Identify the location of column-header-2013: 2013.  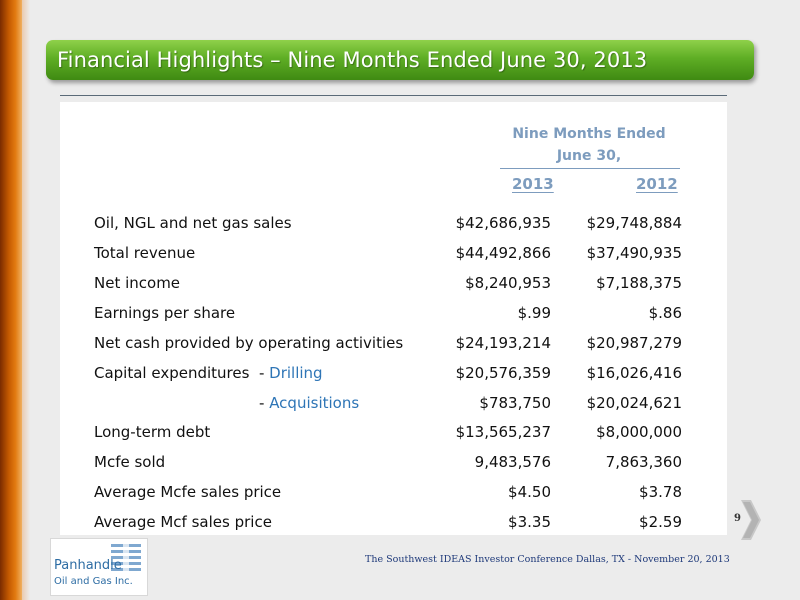
(533, 184).